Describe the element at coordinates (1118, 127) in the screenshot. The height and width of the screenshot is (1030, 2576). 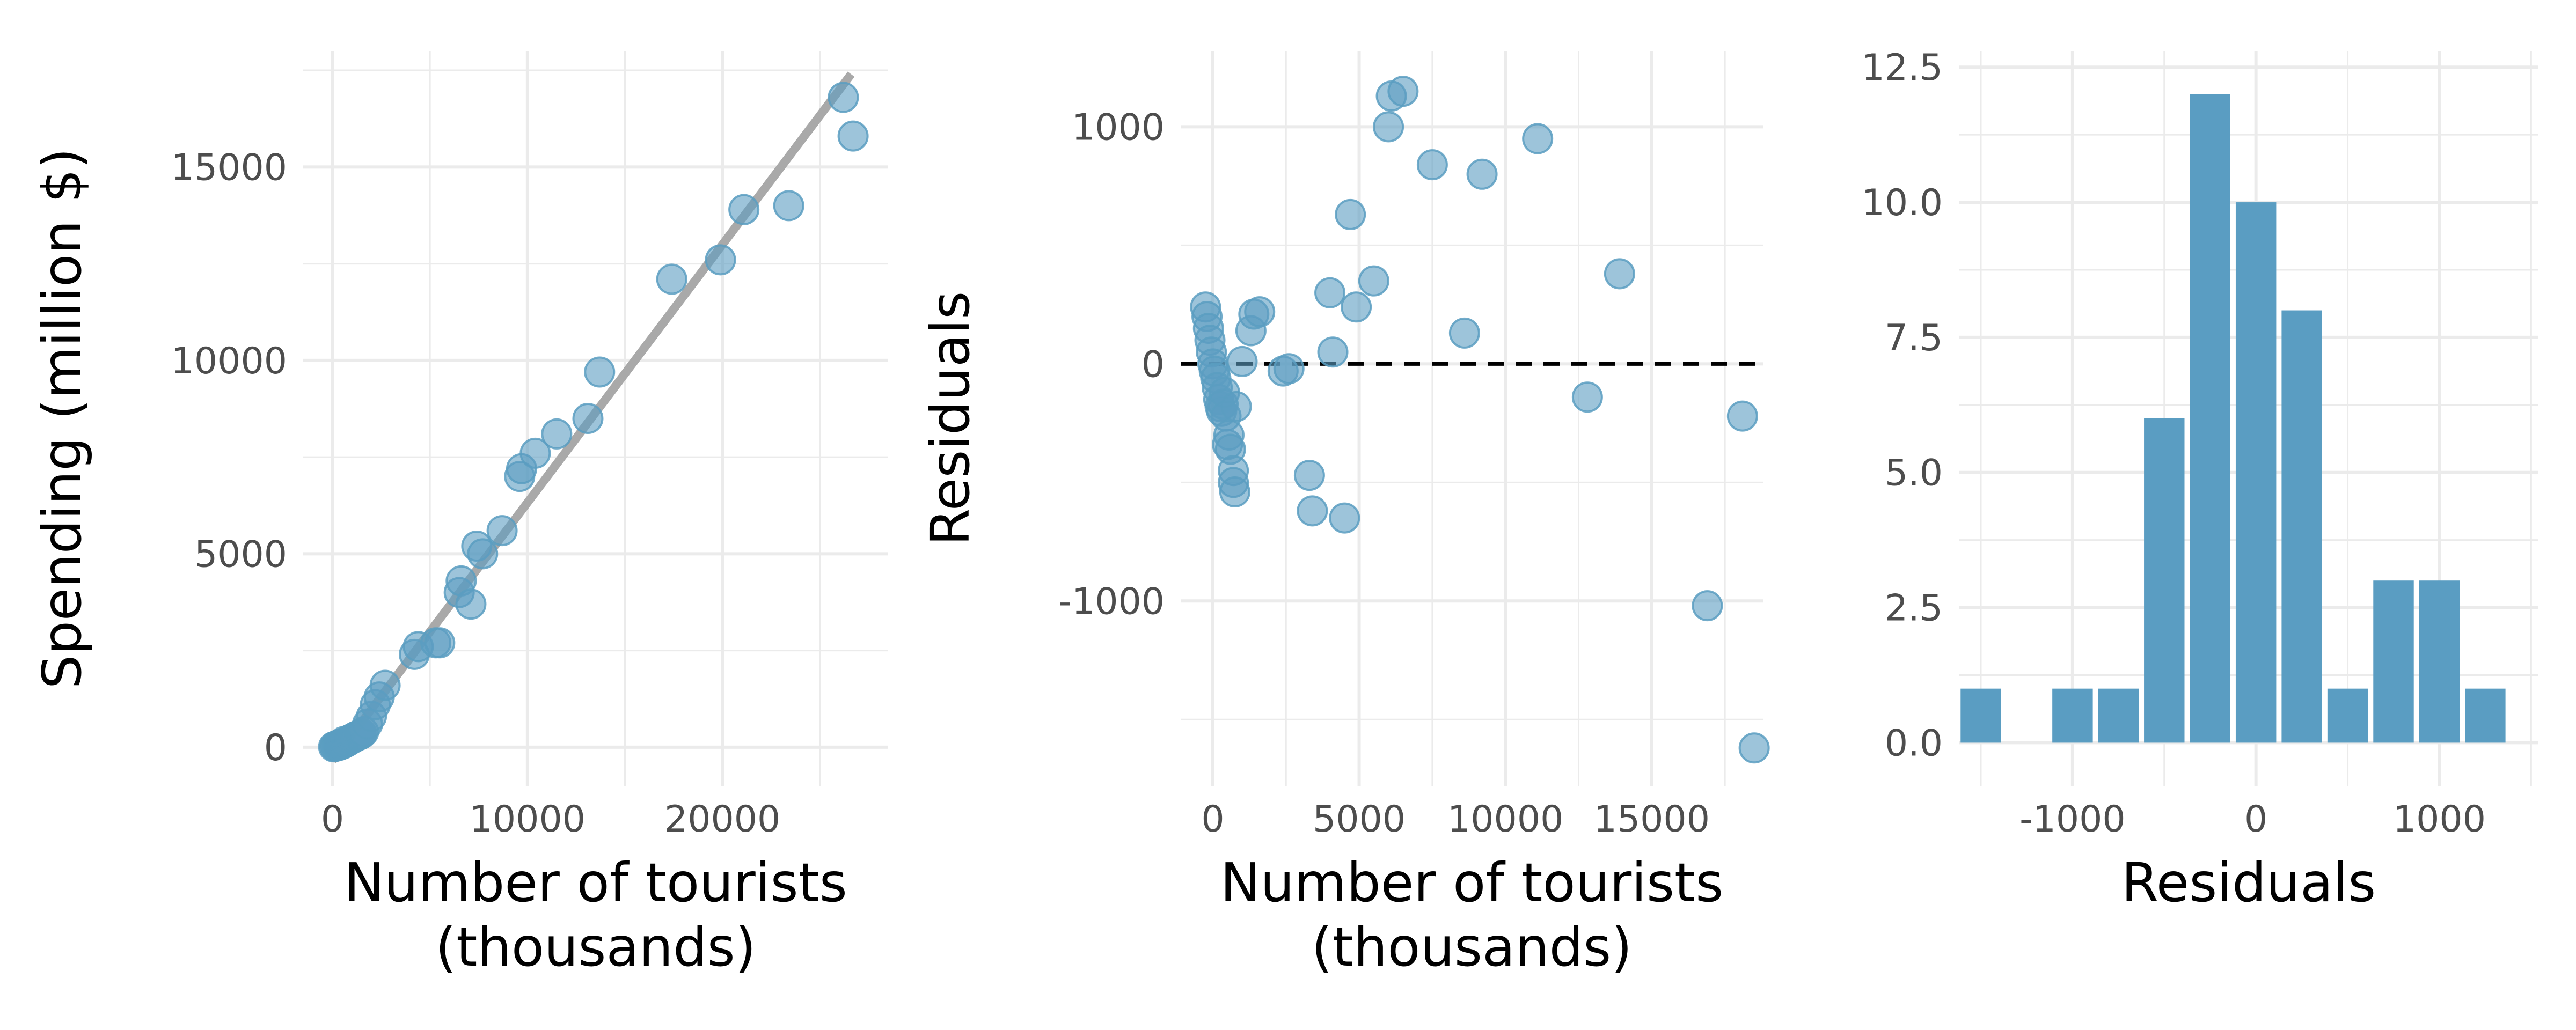
I see `y-tick-label: 1000` at that location.